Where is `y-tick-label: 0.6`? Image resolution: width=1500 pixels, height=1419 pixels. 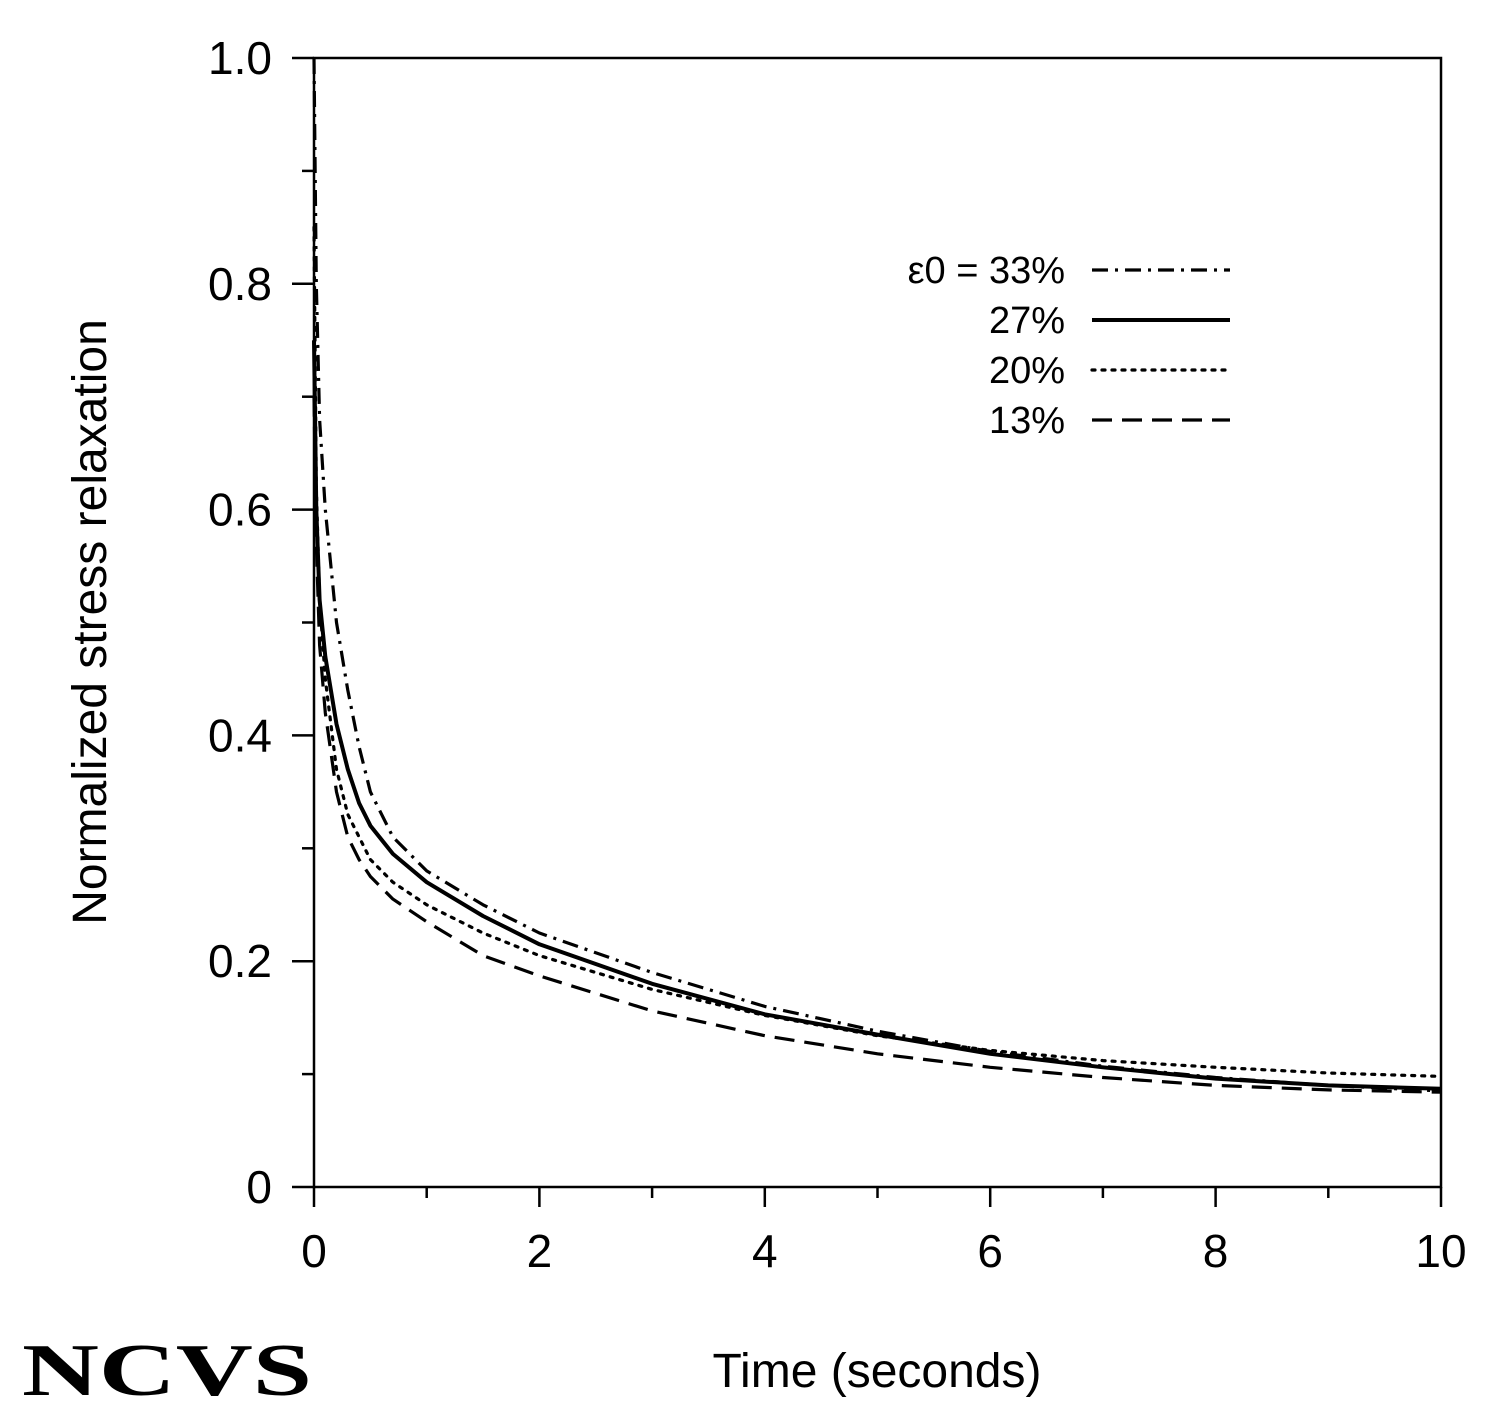 y-tick-label: 0.6 is located at coordinates (240, 510).